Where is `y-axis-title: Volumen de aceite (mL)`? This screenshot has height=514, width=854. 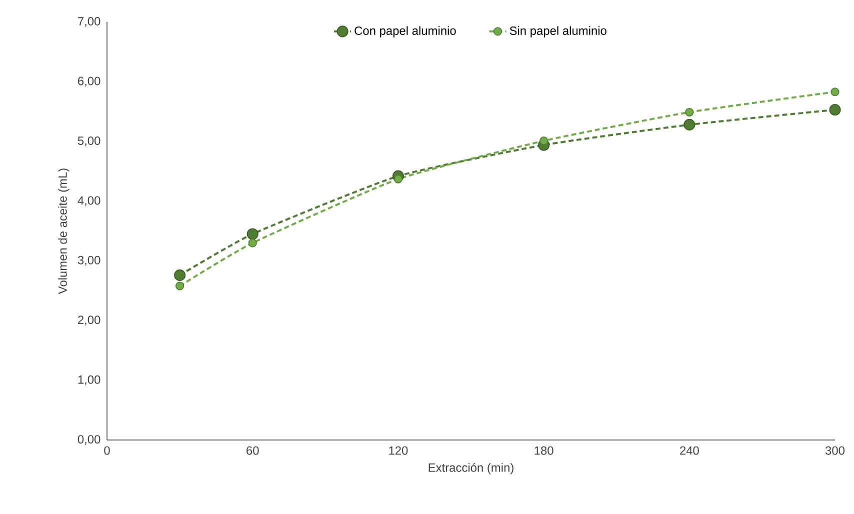
y-axis-title: Volumen de aceite (mL) is located at coordinates (64, 231).